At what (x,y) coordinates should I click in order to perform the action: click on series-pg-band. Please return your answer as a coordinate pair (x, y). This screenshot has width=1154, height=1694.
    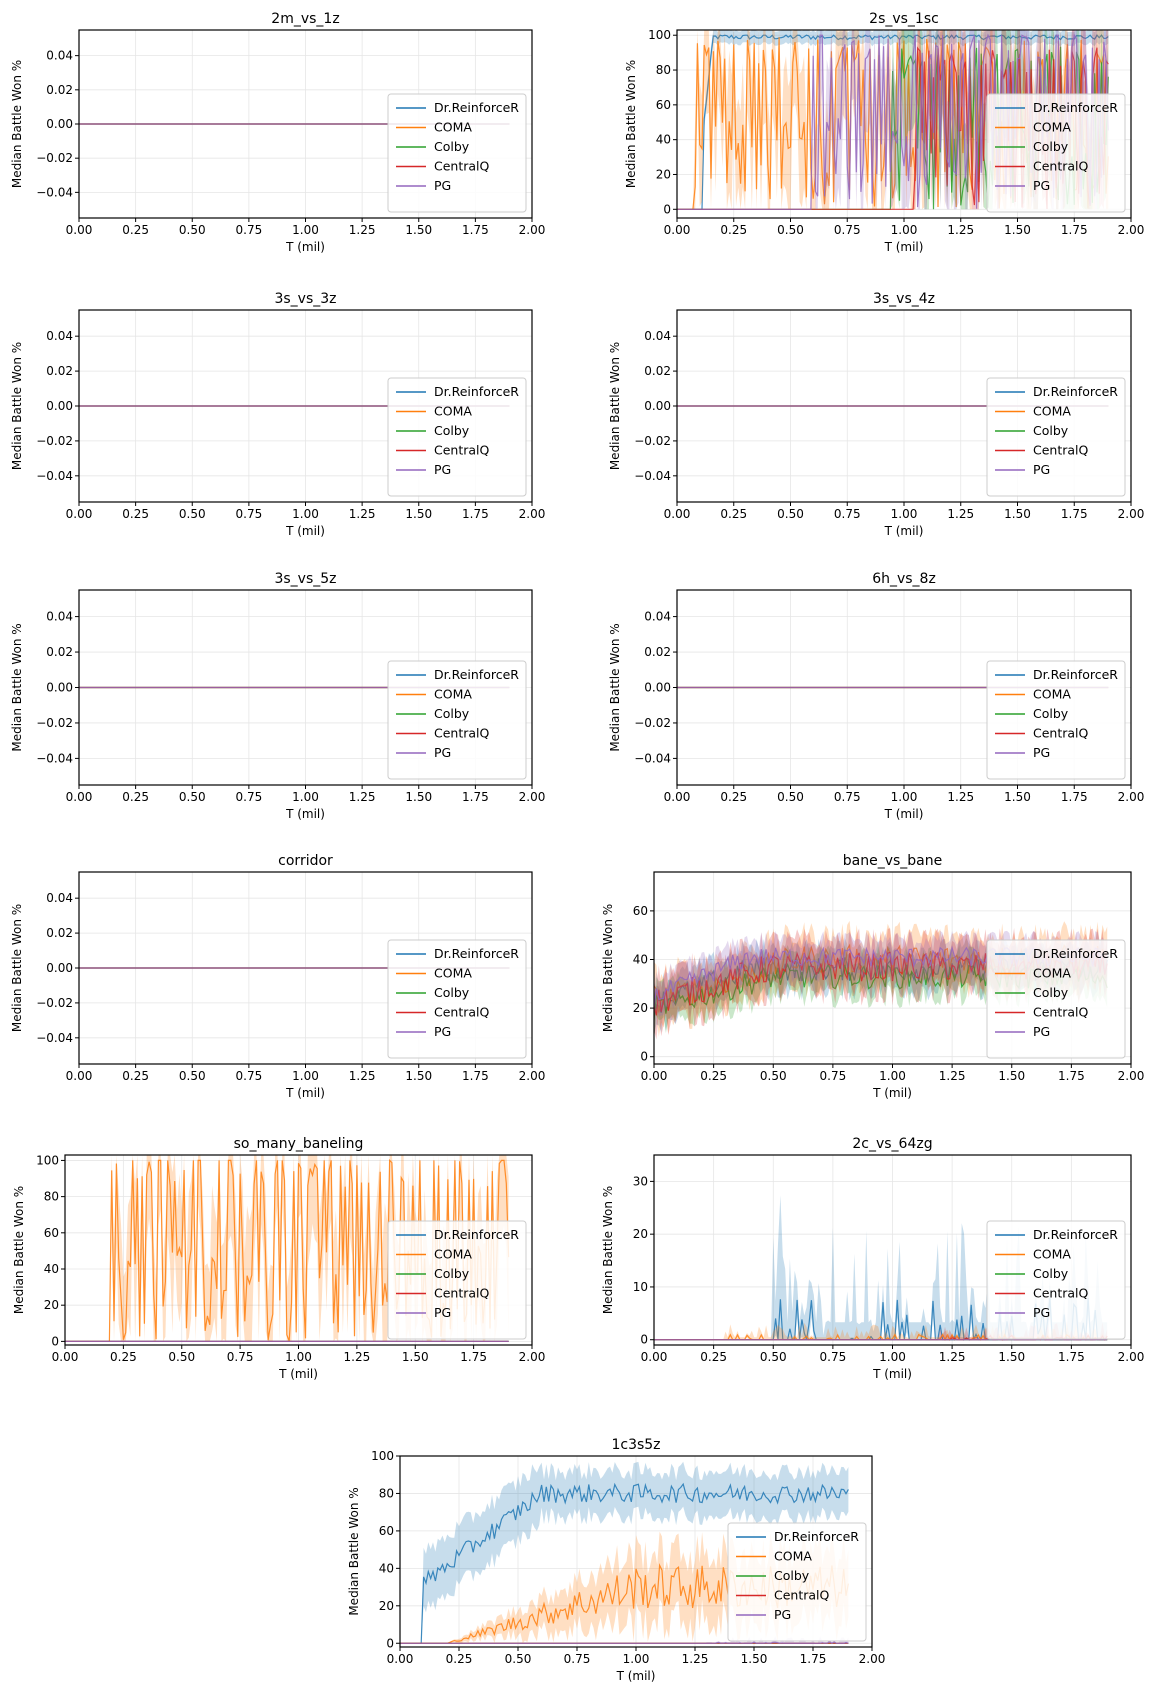
    Looking at the image, I should click on (893, 120).